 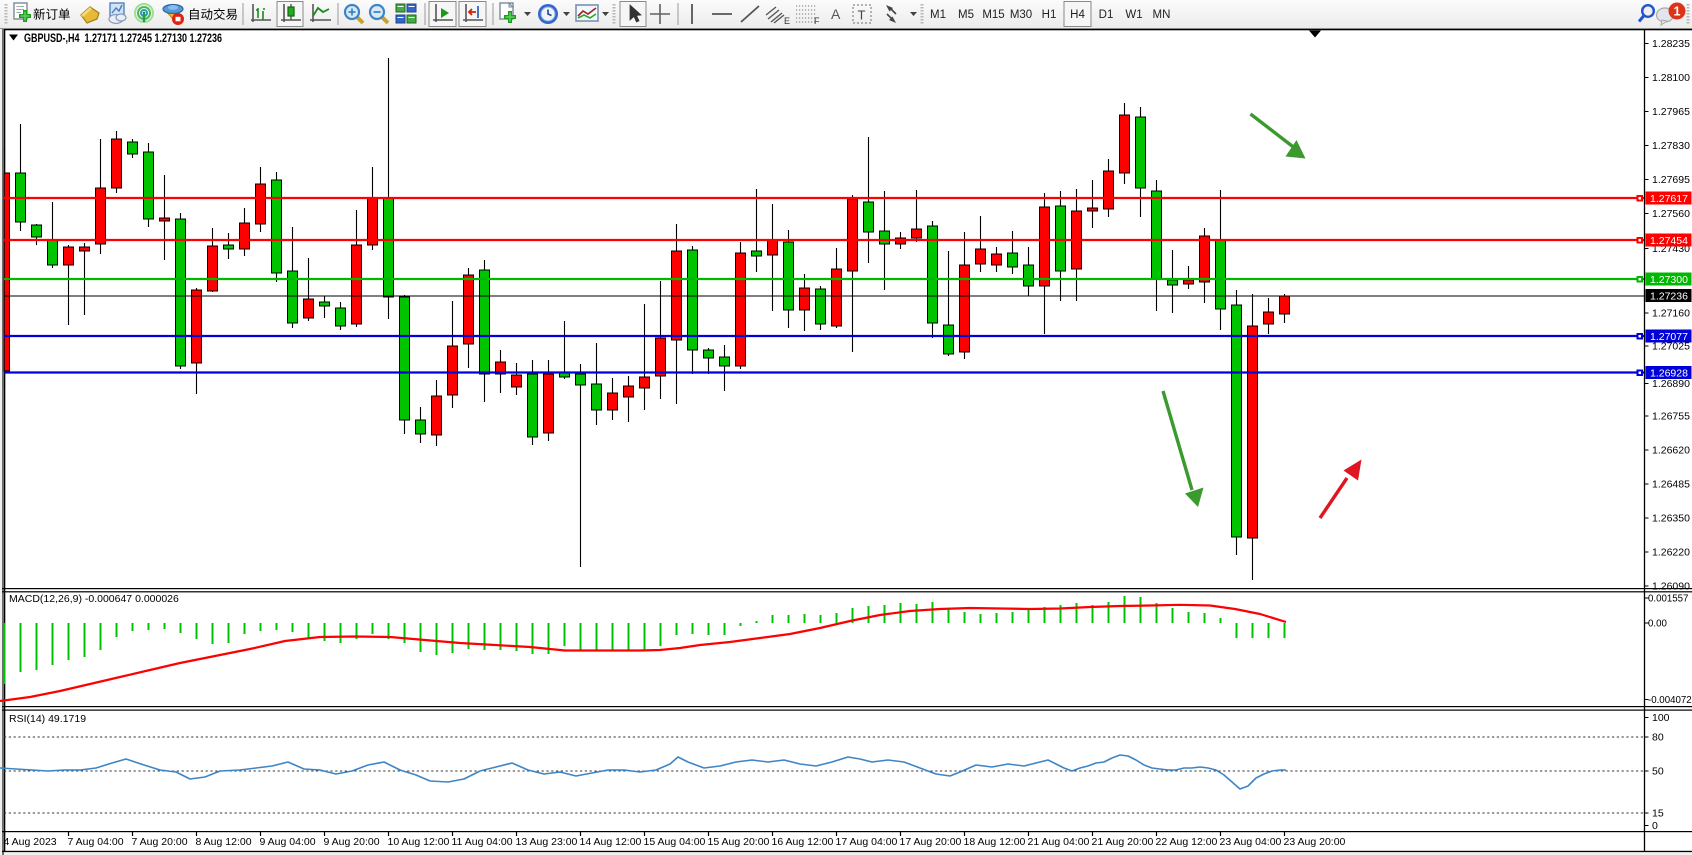 What do you see at coordinates (1671, 112) in the screenshot?
I see `svg-text: 1.27965` at bounding box center [1671, 112].